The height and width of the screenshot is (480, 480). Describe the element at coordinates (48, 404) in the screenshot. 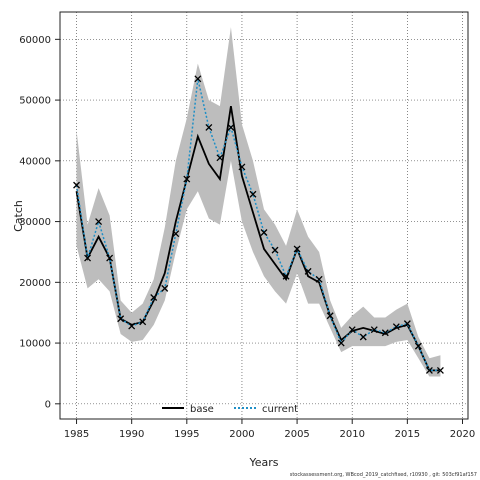

I see `y-tick-label: 0` at that location.